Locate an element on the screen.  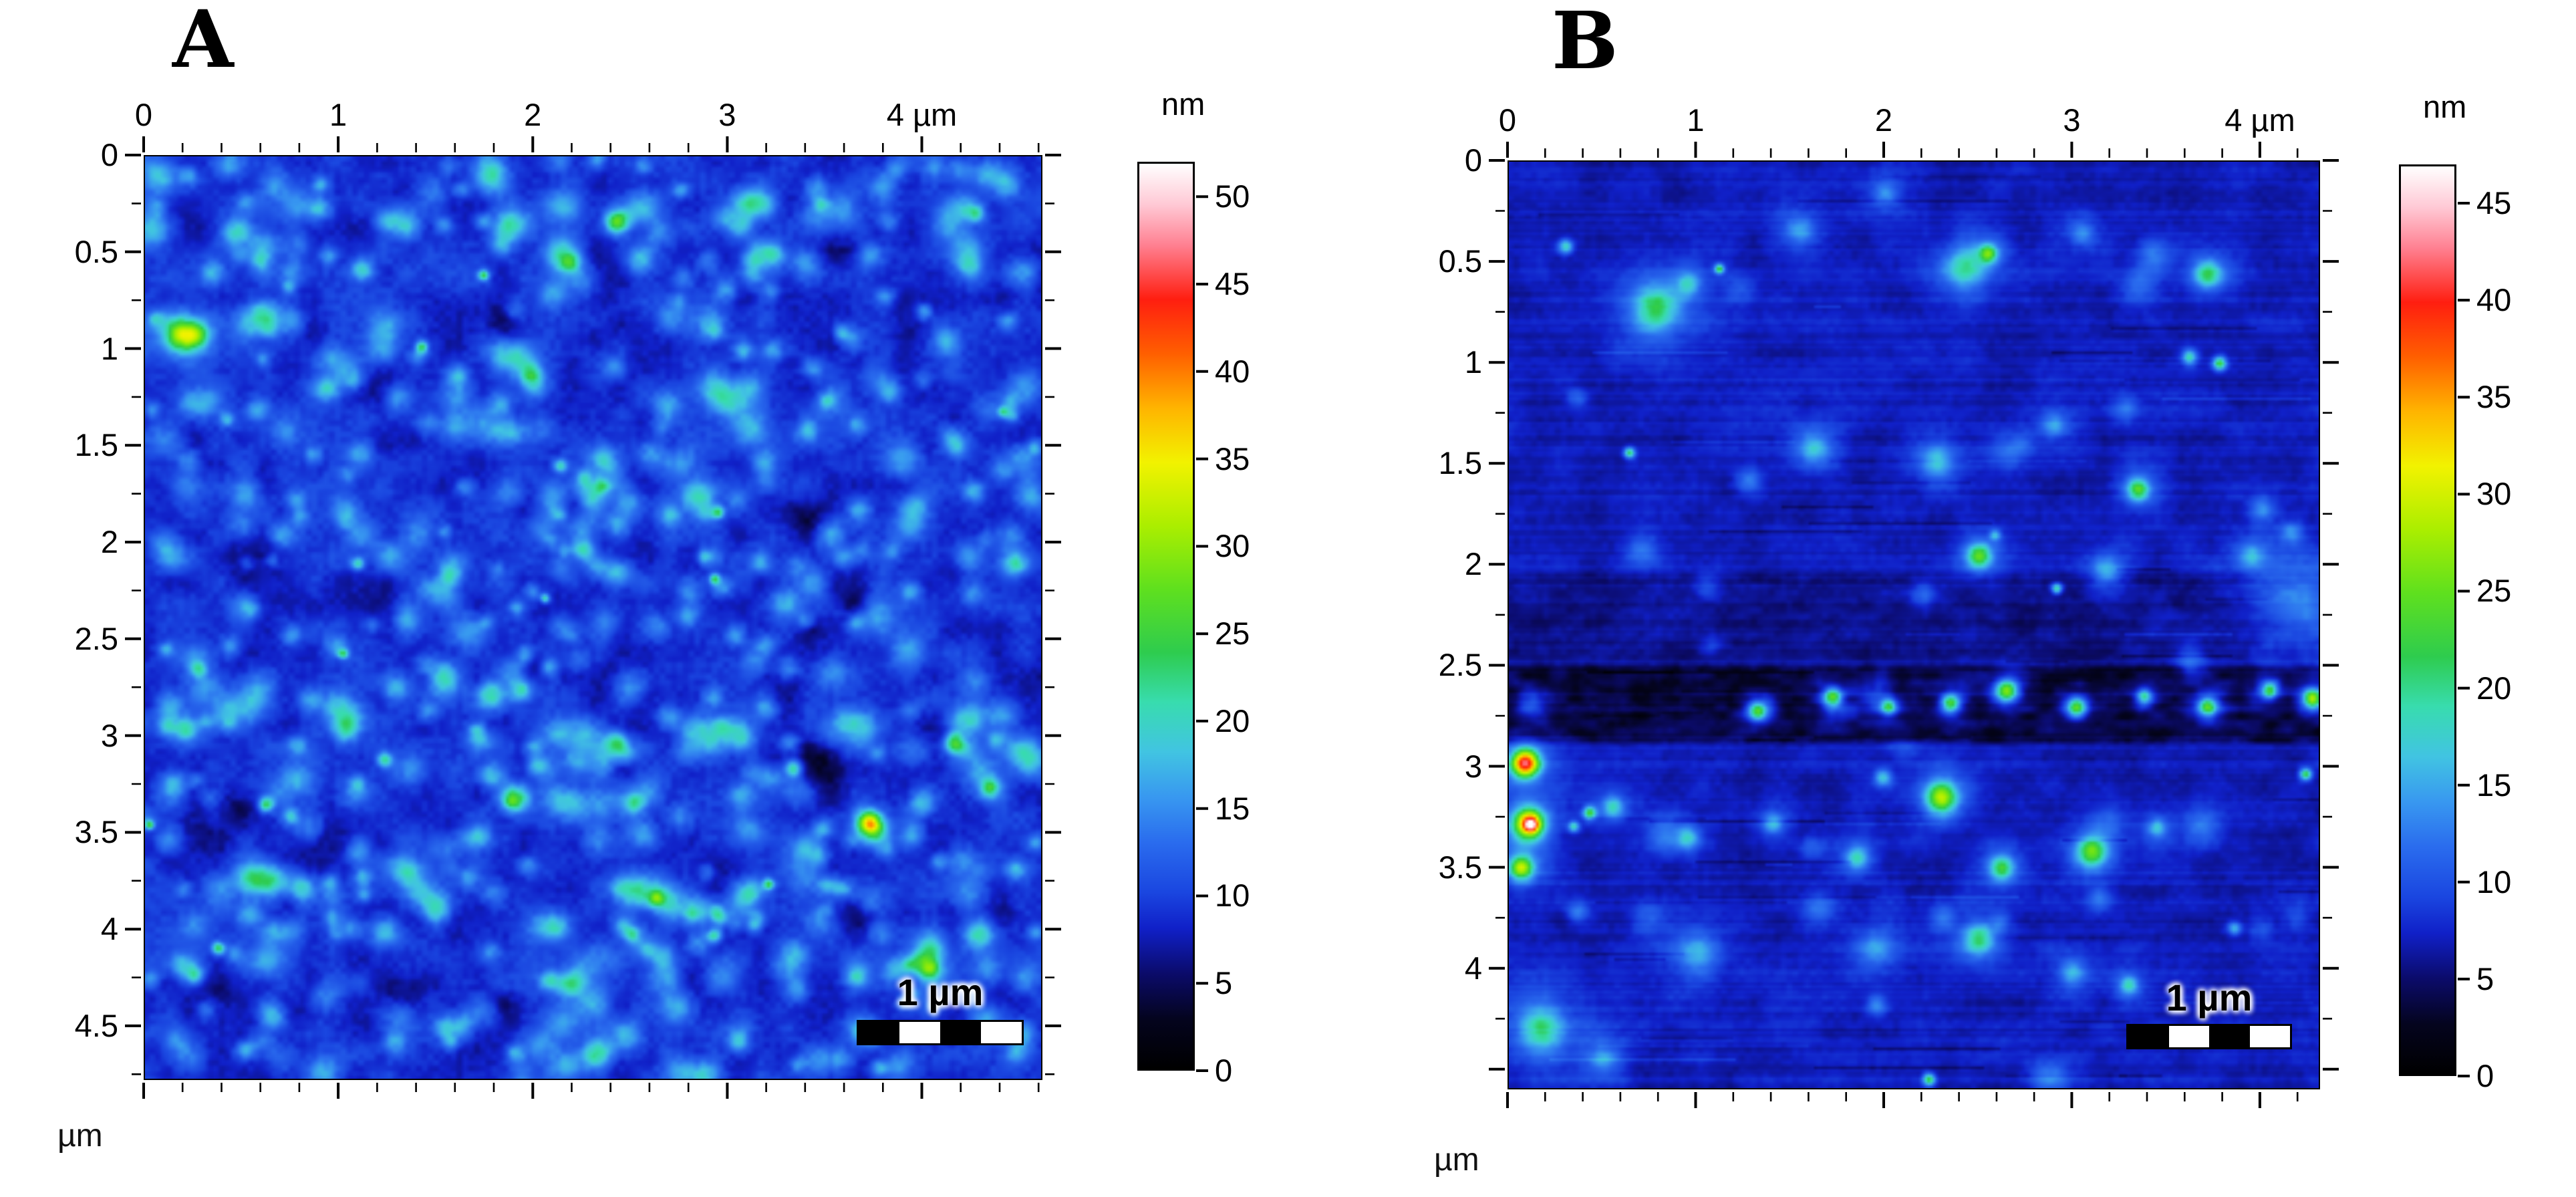
panel-a-label: A is located at coordinates (203, 43).